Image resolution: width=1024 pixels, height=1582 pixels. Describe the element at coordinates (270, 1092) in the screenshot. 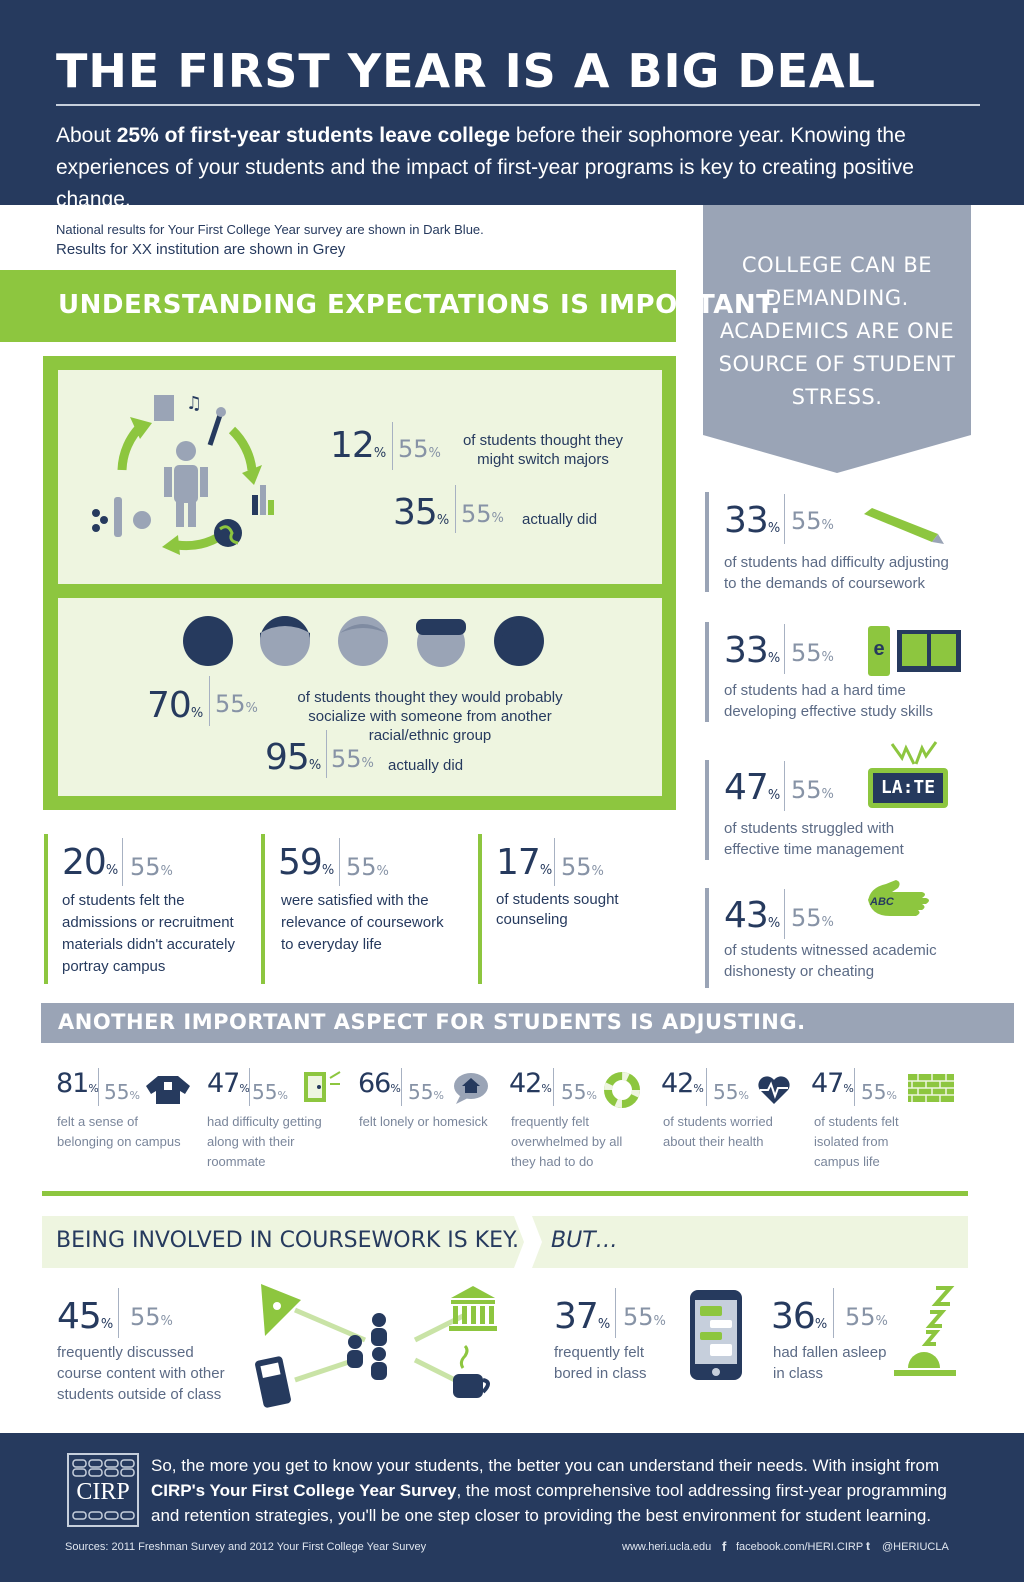

I see `roommate-grey: 55%` at that location.